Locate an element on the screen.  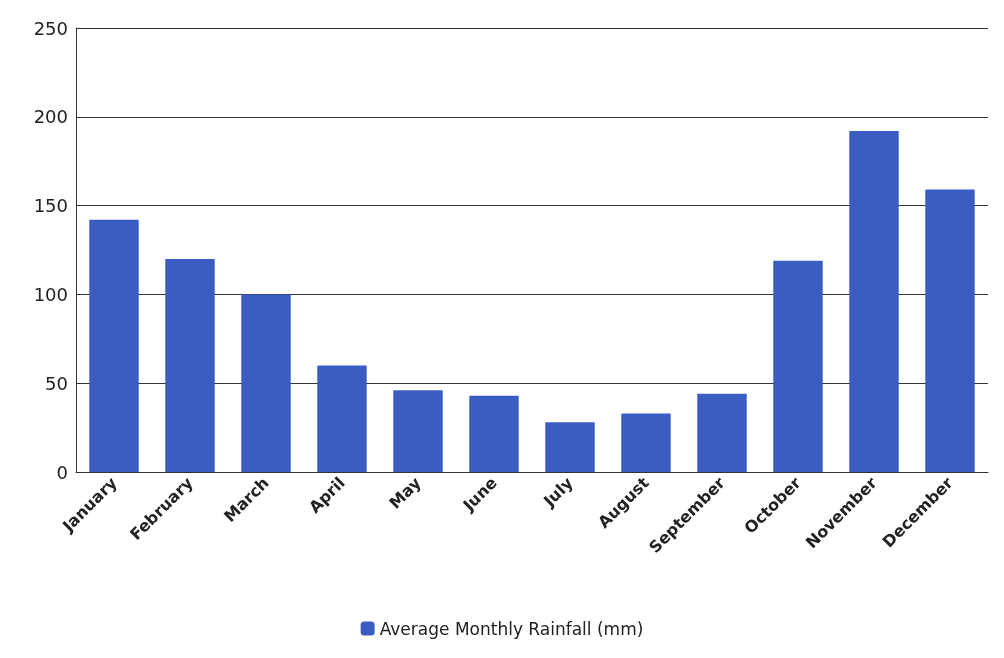
y-tick-label: 0 is located at coordinates (62, 472).